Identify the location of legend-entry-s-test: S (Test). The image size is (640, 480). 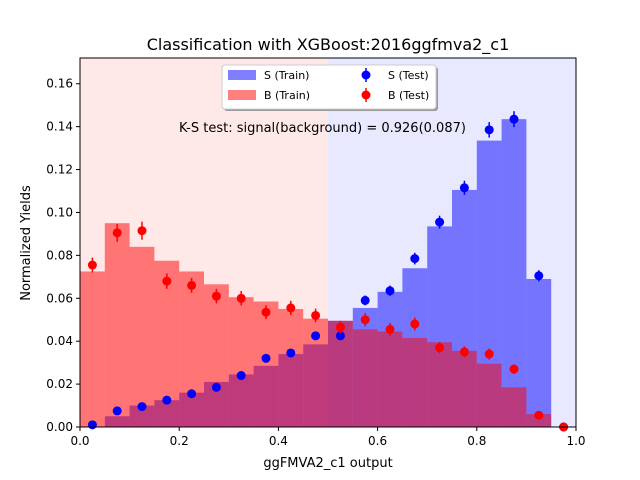
(395, 75).